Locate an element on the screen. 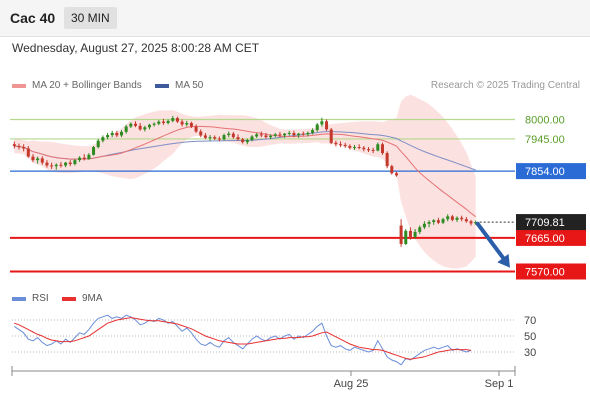 This screenshot has height=400, width=590. legend-rsi-ma-label: 9MA is located at coordinates (92, 298).